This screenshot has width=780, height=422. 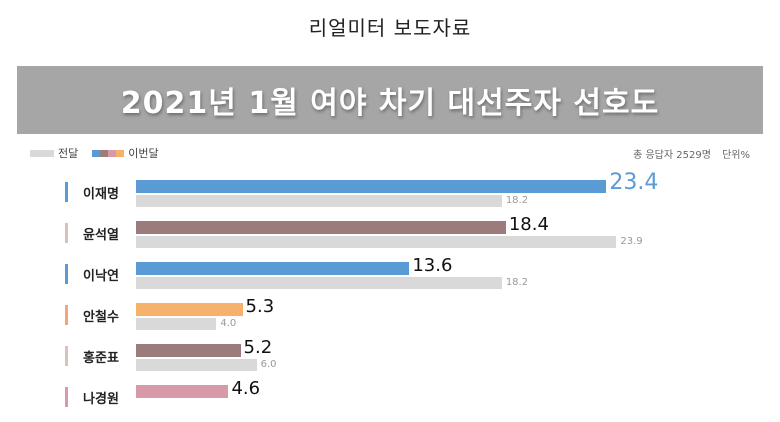 I want to click on value-current: 5.2, so click(x=258, y=347).